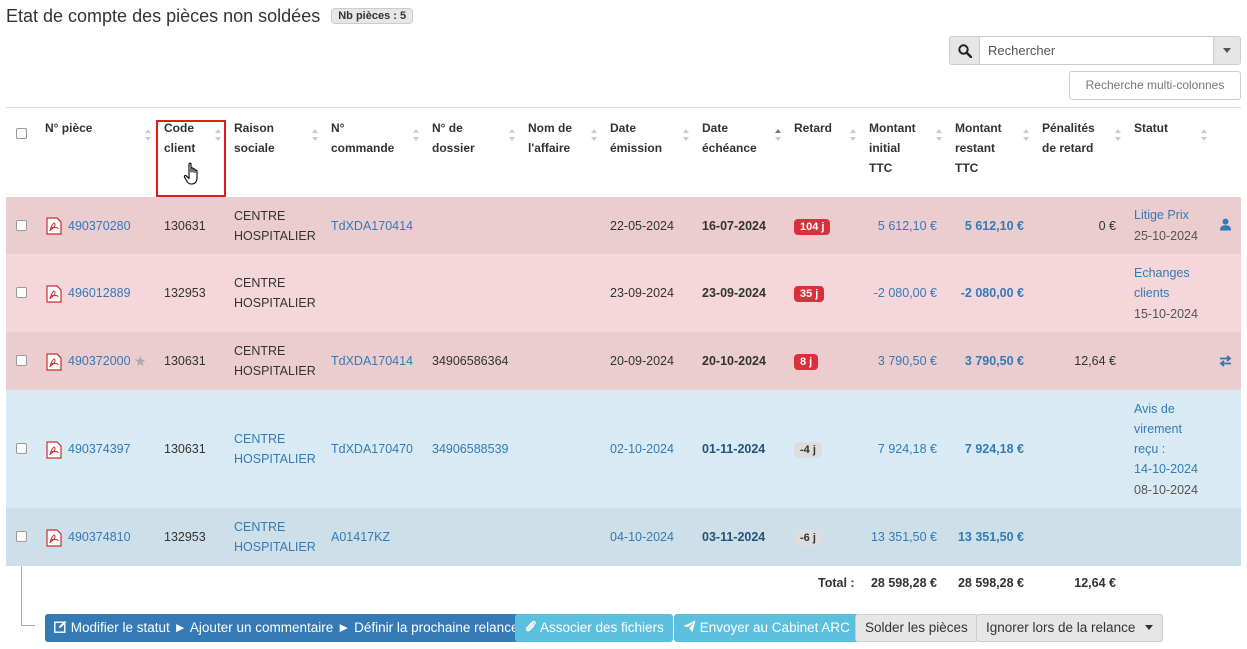 Image resolution: width=1247 pixels, height=649 pixels. What do you see at coordinates (99, 537) in the screenshot?
I see `piece-number-link: 490374810` at bounding box center [99, 537].